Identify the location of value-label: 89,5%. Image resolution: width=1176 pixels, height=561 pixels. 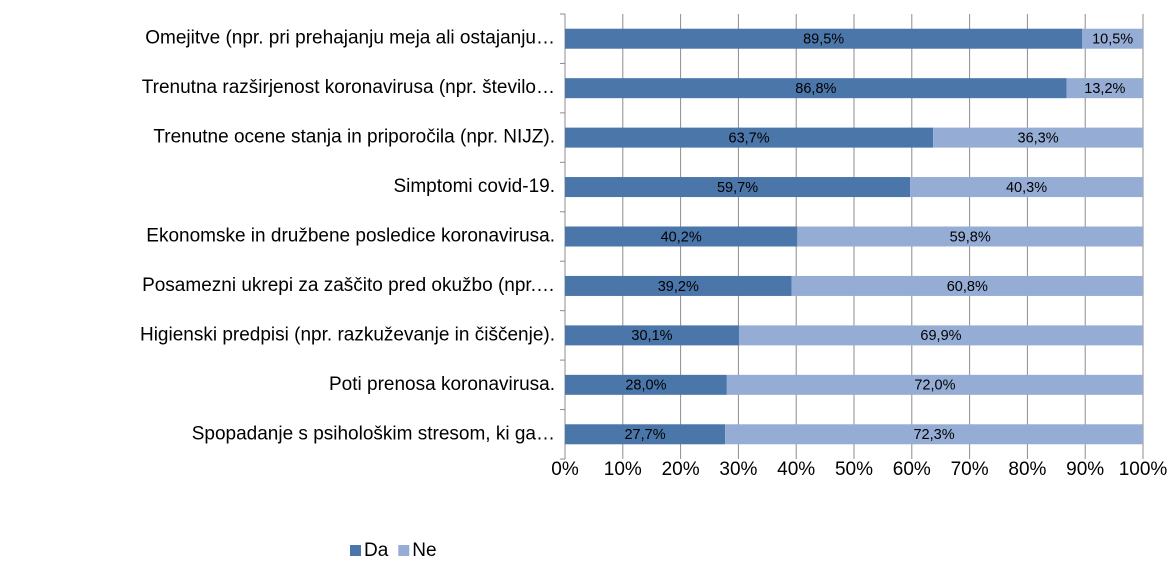
(823, 40).